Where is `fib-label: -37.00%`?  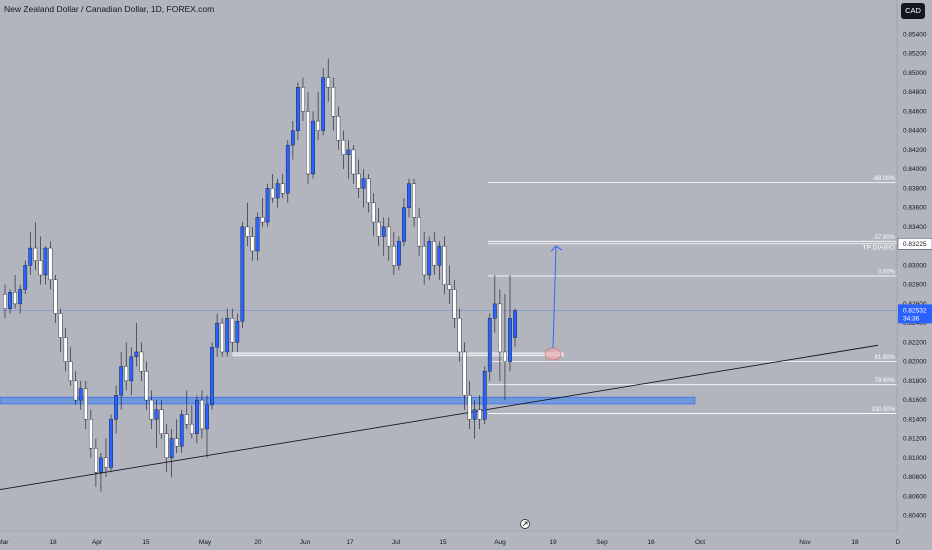
fib-label: -37.00% is located at coordinates (884, 238).